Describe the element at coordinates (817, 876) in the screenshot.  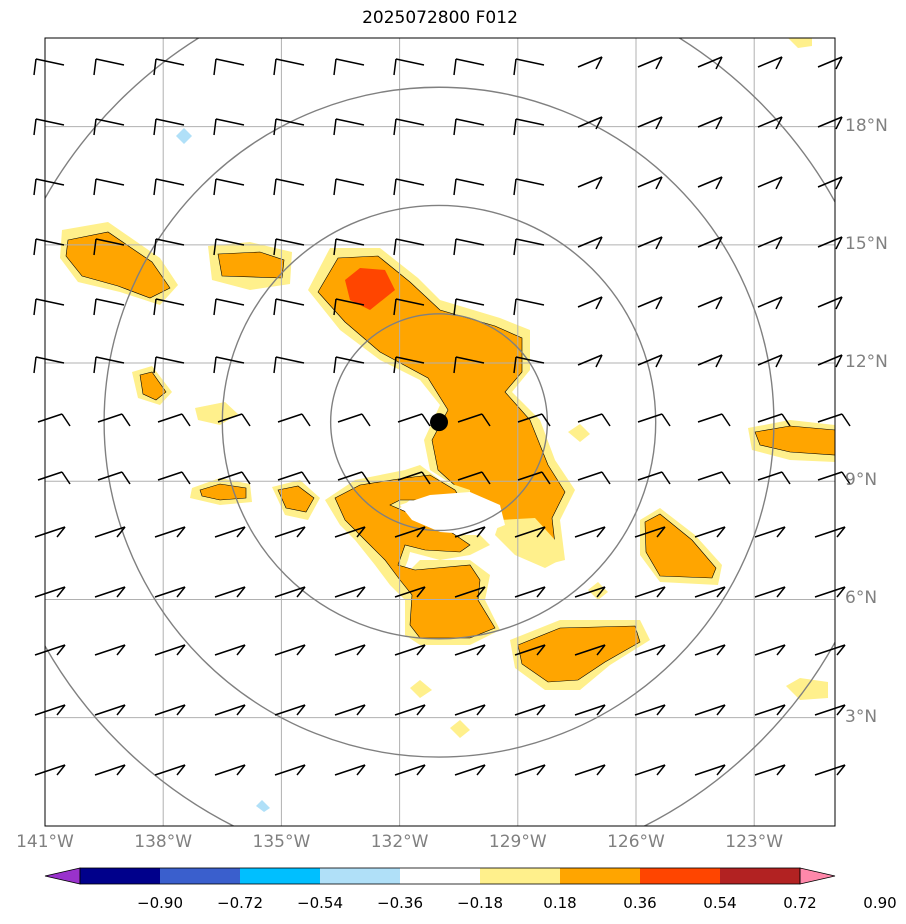
I see `colorbar-extend-high` at that location.